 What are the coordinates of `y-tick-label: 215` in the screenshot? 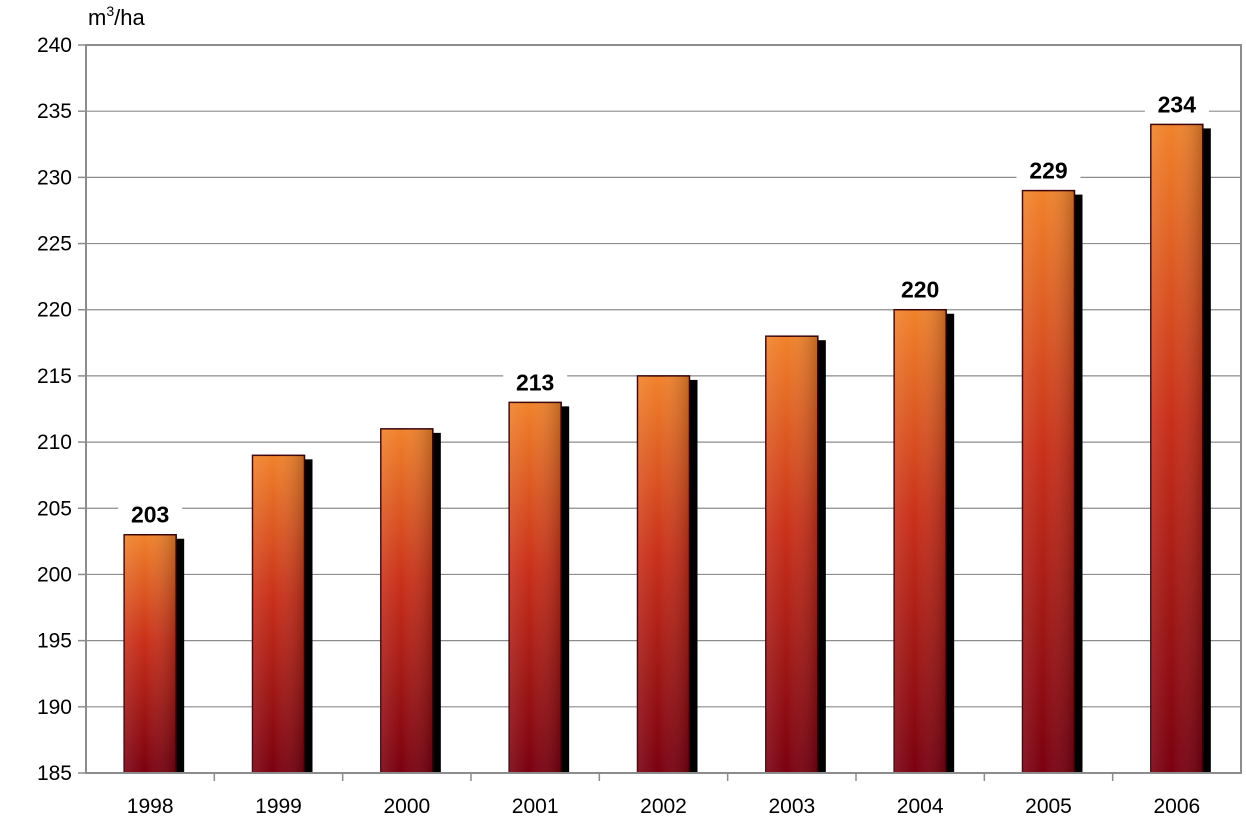 It's located at (54, 376).